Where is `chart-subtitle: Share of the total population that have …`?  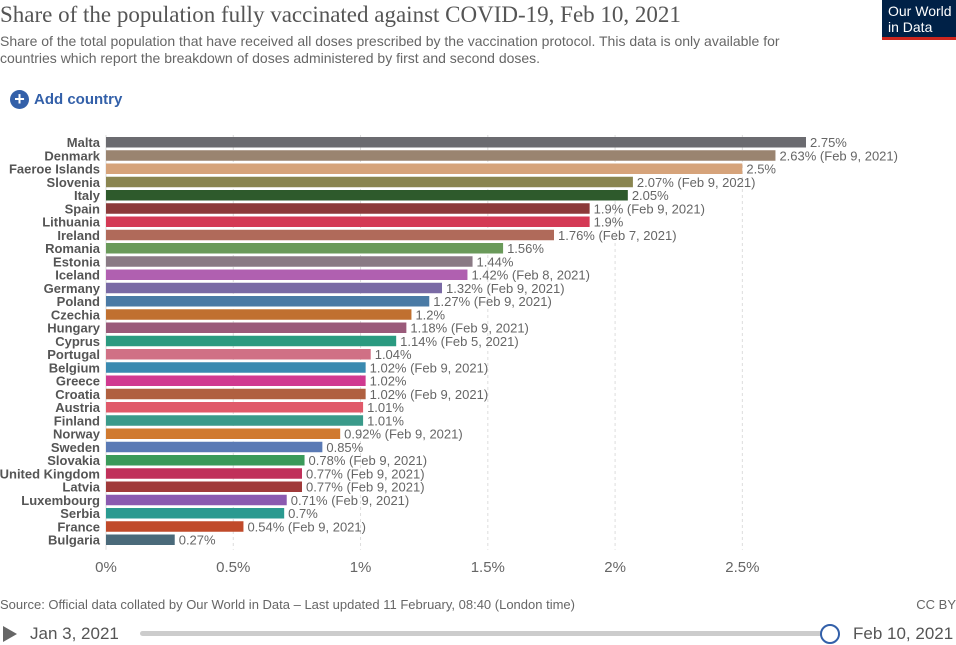 chart-subtitle: Share of the total population that have … is located at coordinates (390, 49).